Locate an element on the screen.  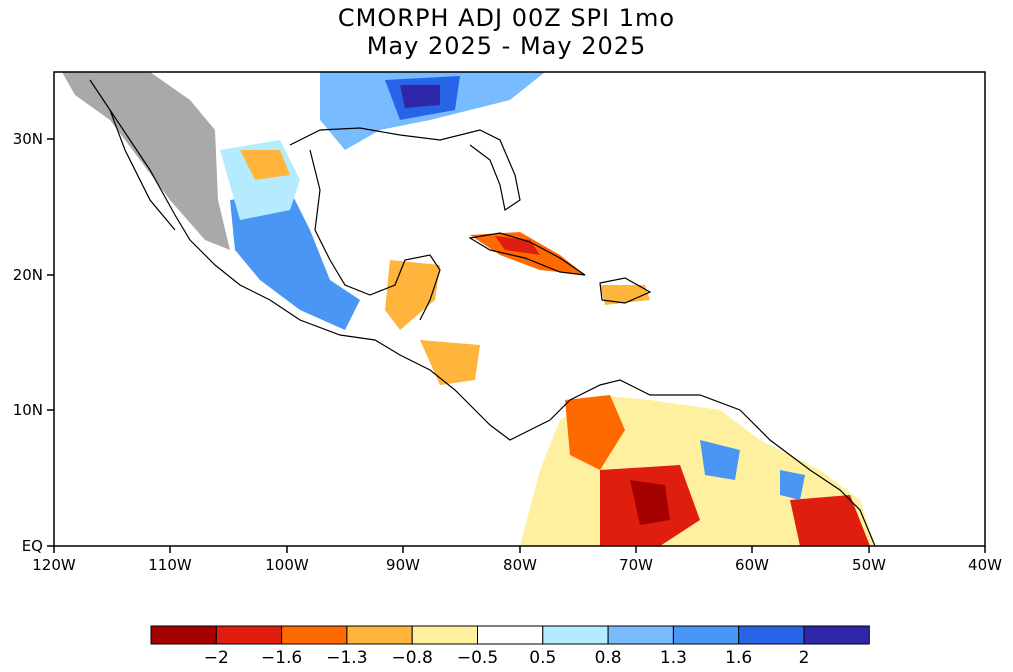
map-title: CMORPH ADJ 00Z SPI 1mo is located at coordinates (506, 18).